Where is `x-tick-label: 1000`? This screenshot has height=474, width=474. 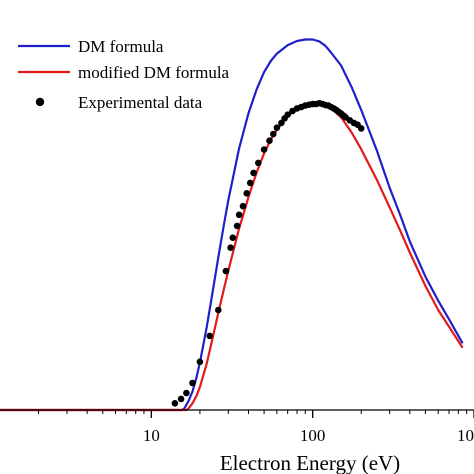
x-tick-label: 1000 is located at coordinates (465, 435).